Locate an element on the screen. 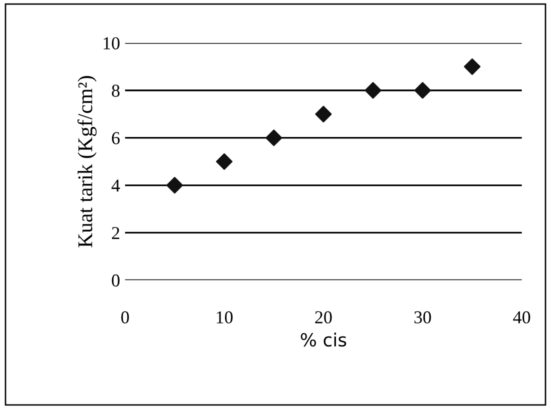 The image size is (551, 409). x-tick-label: 40 is located at coordinates (521, 317).